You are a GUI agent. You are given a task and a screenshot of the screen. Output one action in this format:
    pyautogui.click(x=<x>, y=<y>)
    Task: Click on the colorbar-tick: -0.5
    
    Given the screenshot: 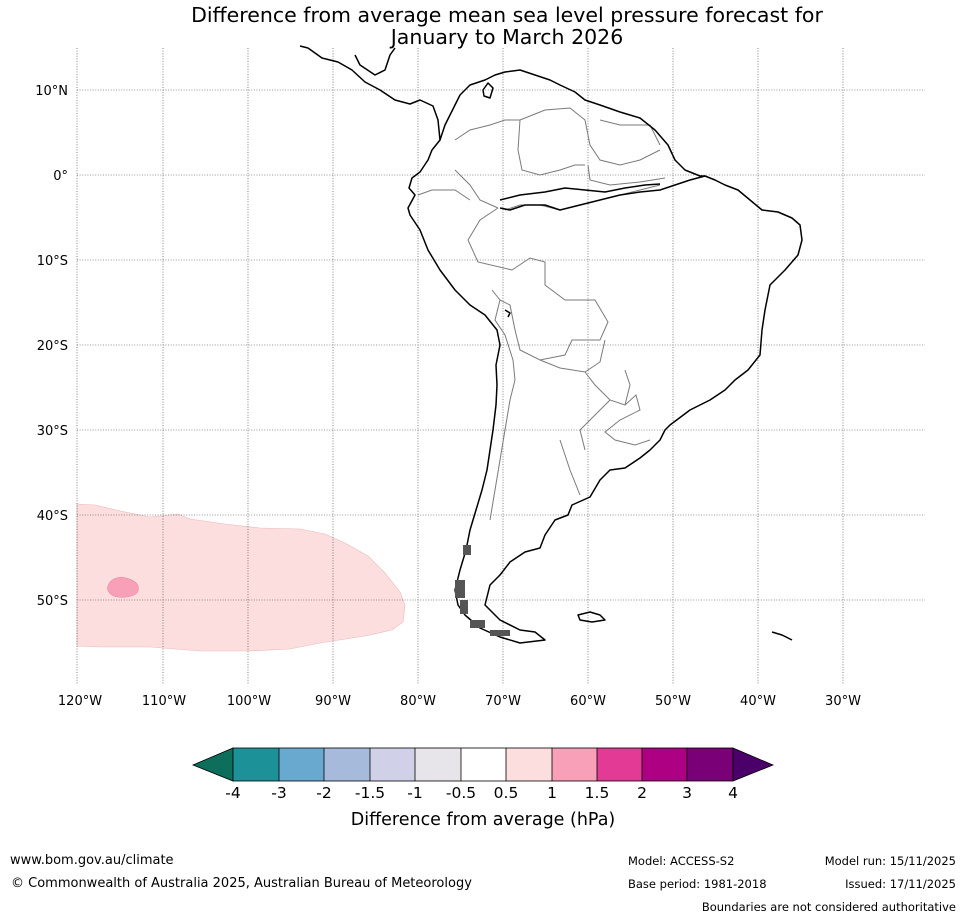 What is the action you would take?
    pyautogui.click(x=461, y=793)
    